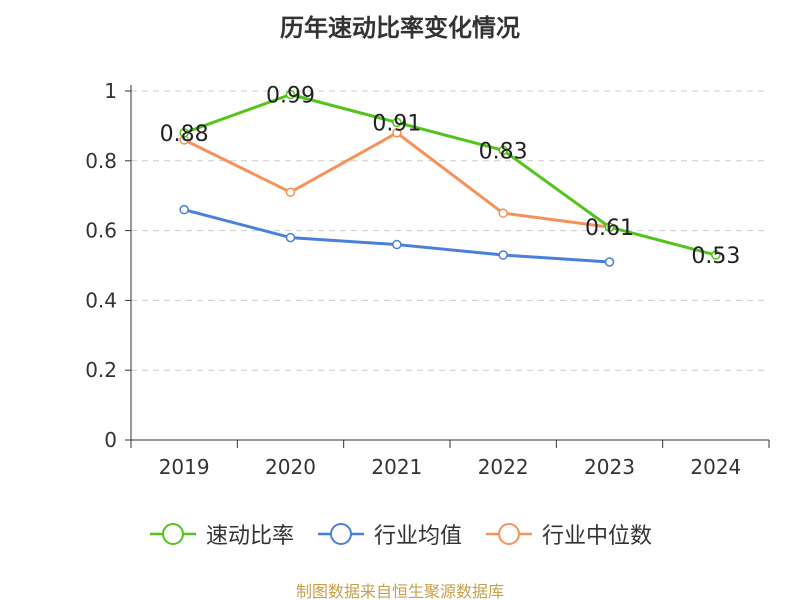 The image size is (800, 600). I want to click on y-tick-label: 0.4, so click(101, 300).